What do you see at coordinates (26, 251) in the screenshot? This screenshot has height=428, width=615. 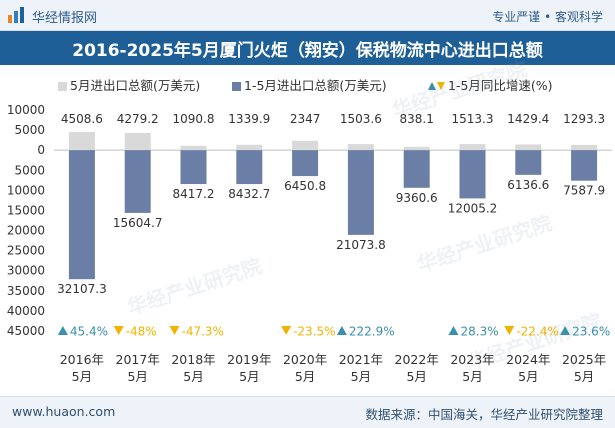 I see `y-tick-label: 25000` at bounding box center [26, 251].